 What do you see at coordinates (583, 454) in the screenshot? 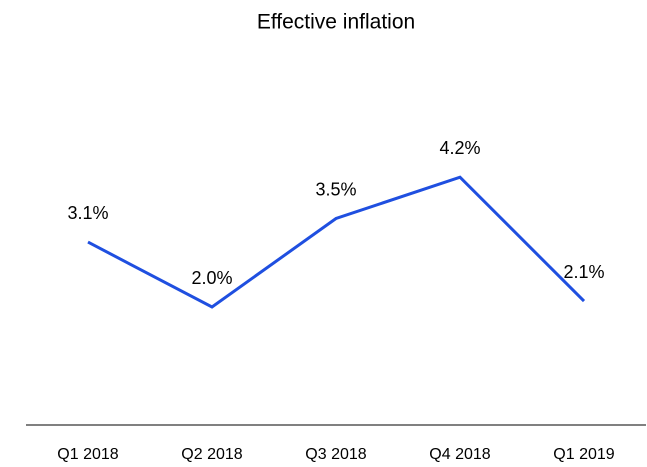
I see `x-tick-label: Q1 2019` at bounding box center [583, 454].